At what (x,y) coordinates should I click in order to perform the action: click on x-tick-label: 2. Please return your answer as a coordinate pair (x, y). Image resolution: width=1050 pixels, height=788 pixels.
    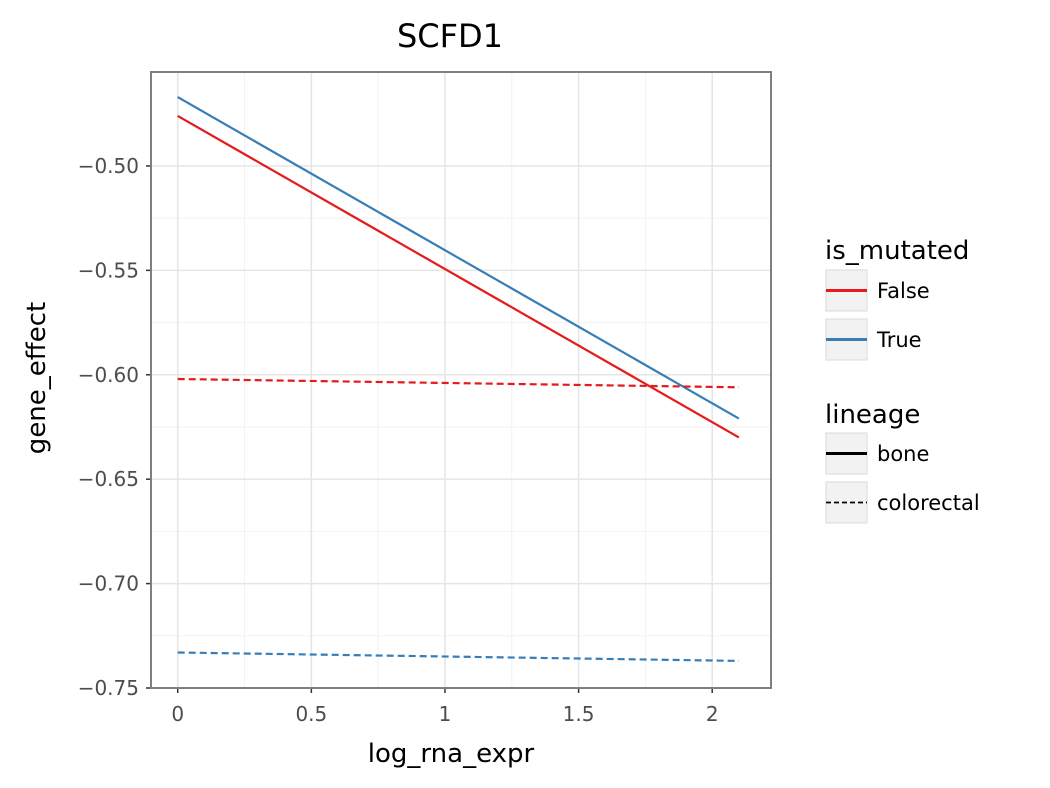
    Looking at the image, I should click on (712, 714).